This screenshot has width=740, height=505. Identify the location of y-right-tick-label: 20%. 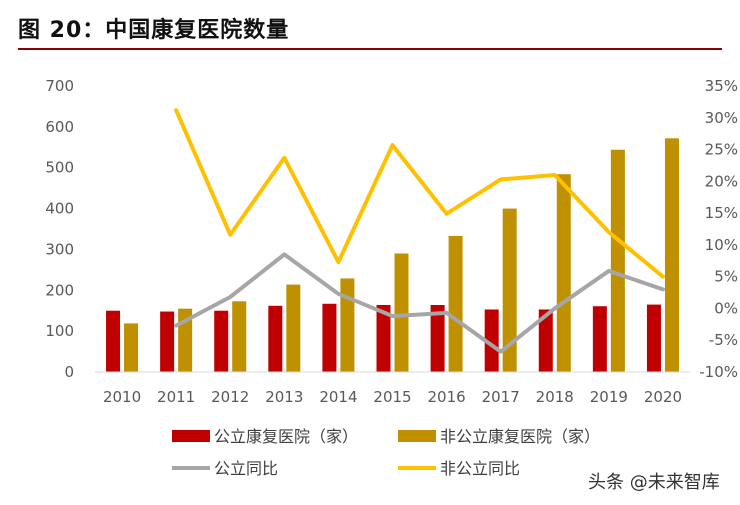
(721, 181).